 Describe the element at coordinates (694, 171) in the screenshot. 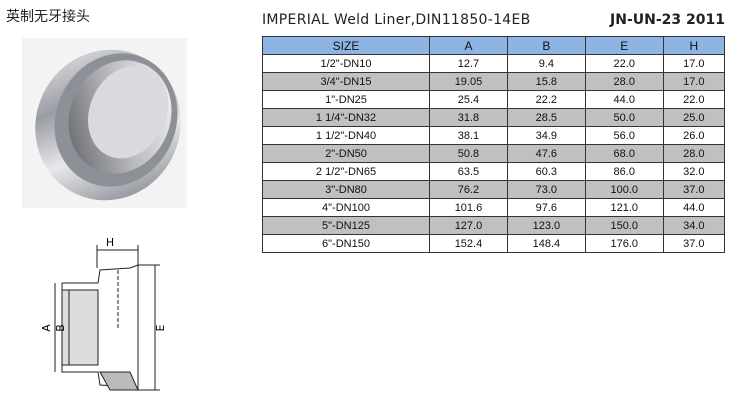

I see `table-cell: 32.0` at that location.